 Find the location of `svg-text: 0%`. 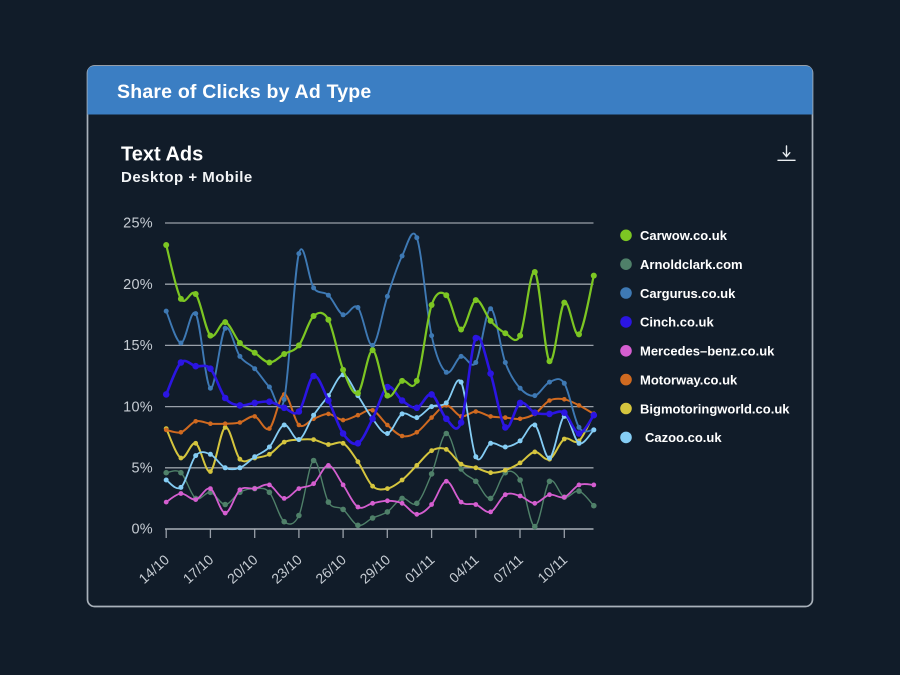

svg-text: 0% is located at coordinates (142, 530).